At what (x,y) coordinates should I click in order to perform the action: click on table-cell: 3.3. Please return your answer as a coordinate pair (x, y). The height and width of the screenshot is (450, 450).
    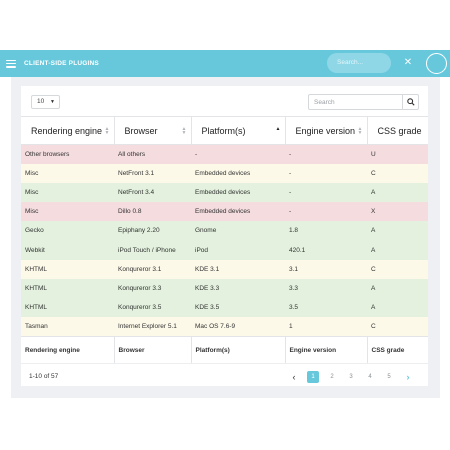
    Looking at the image, I should click on (326, 288).